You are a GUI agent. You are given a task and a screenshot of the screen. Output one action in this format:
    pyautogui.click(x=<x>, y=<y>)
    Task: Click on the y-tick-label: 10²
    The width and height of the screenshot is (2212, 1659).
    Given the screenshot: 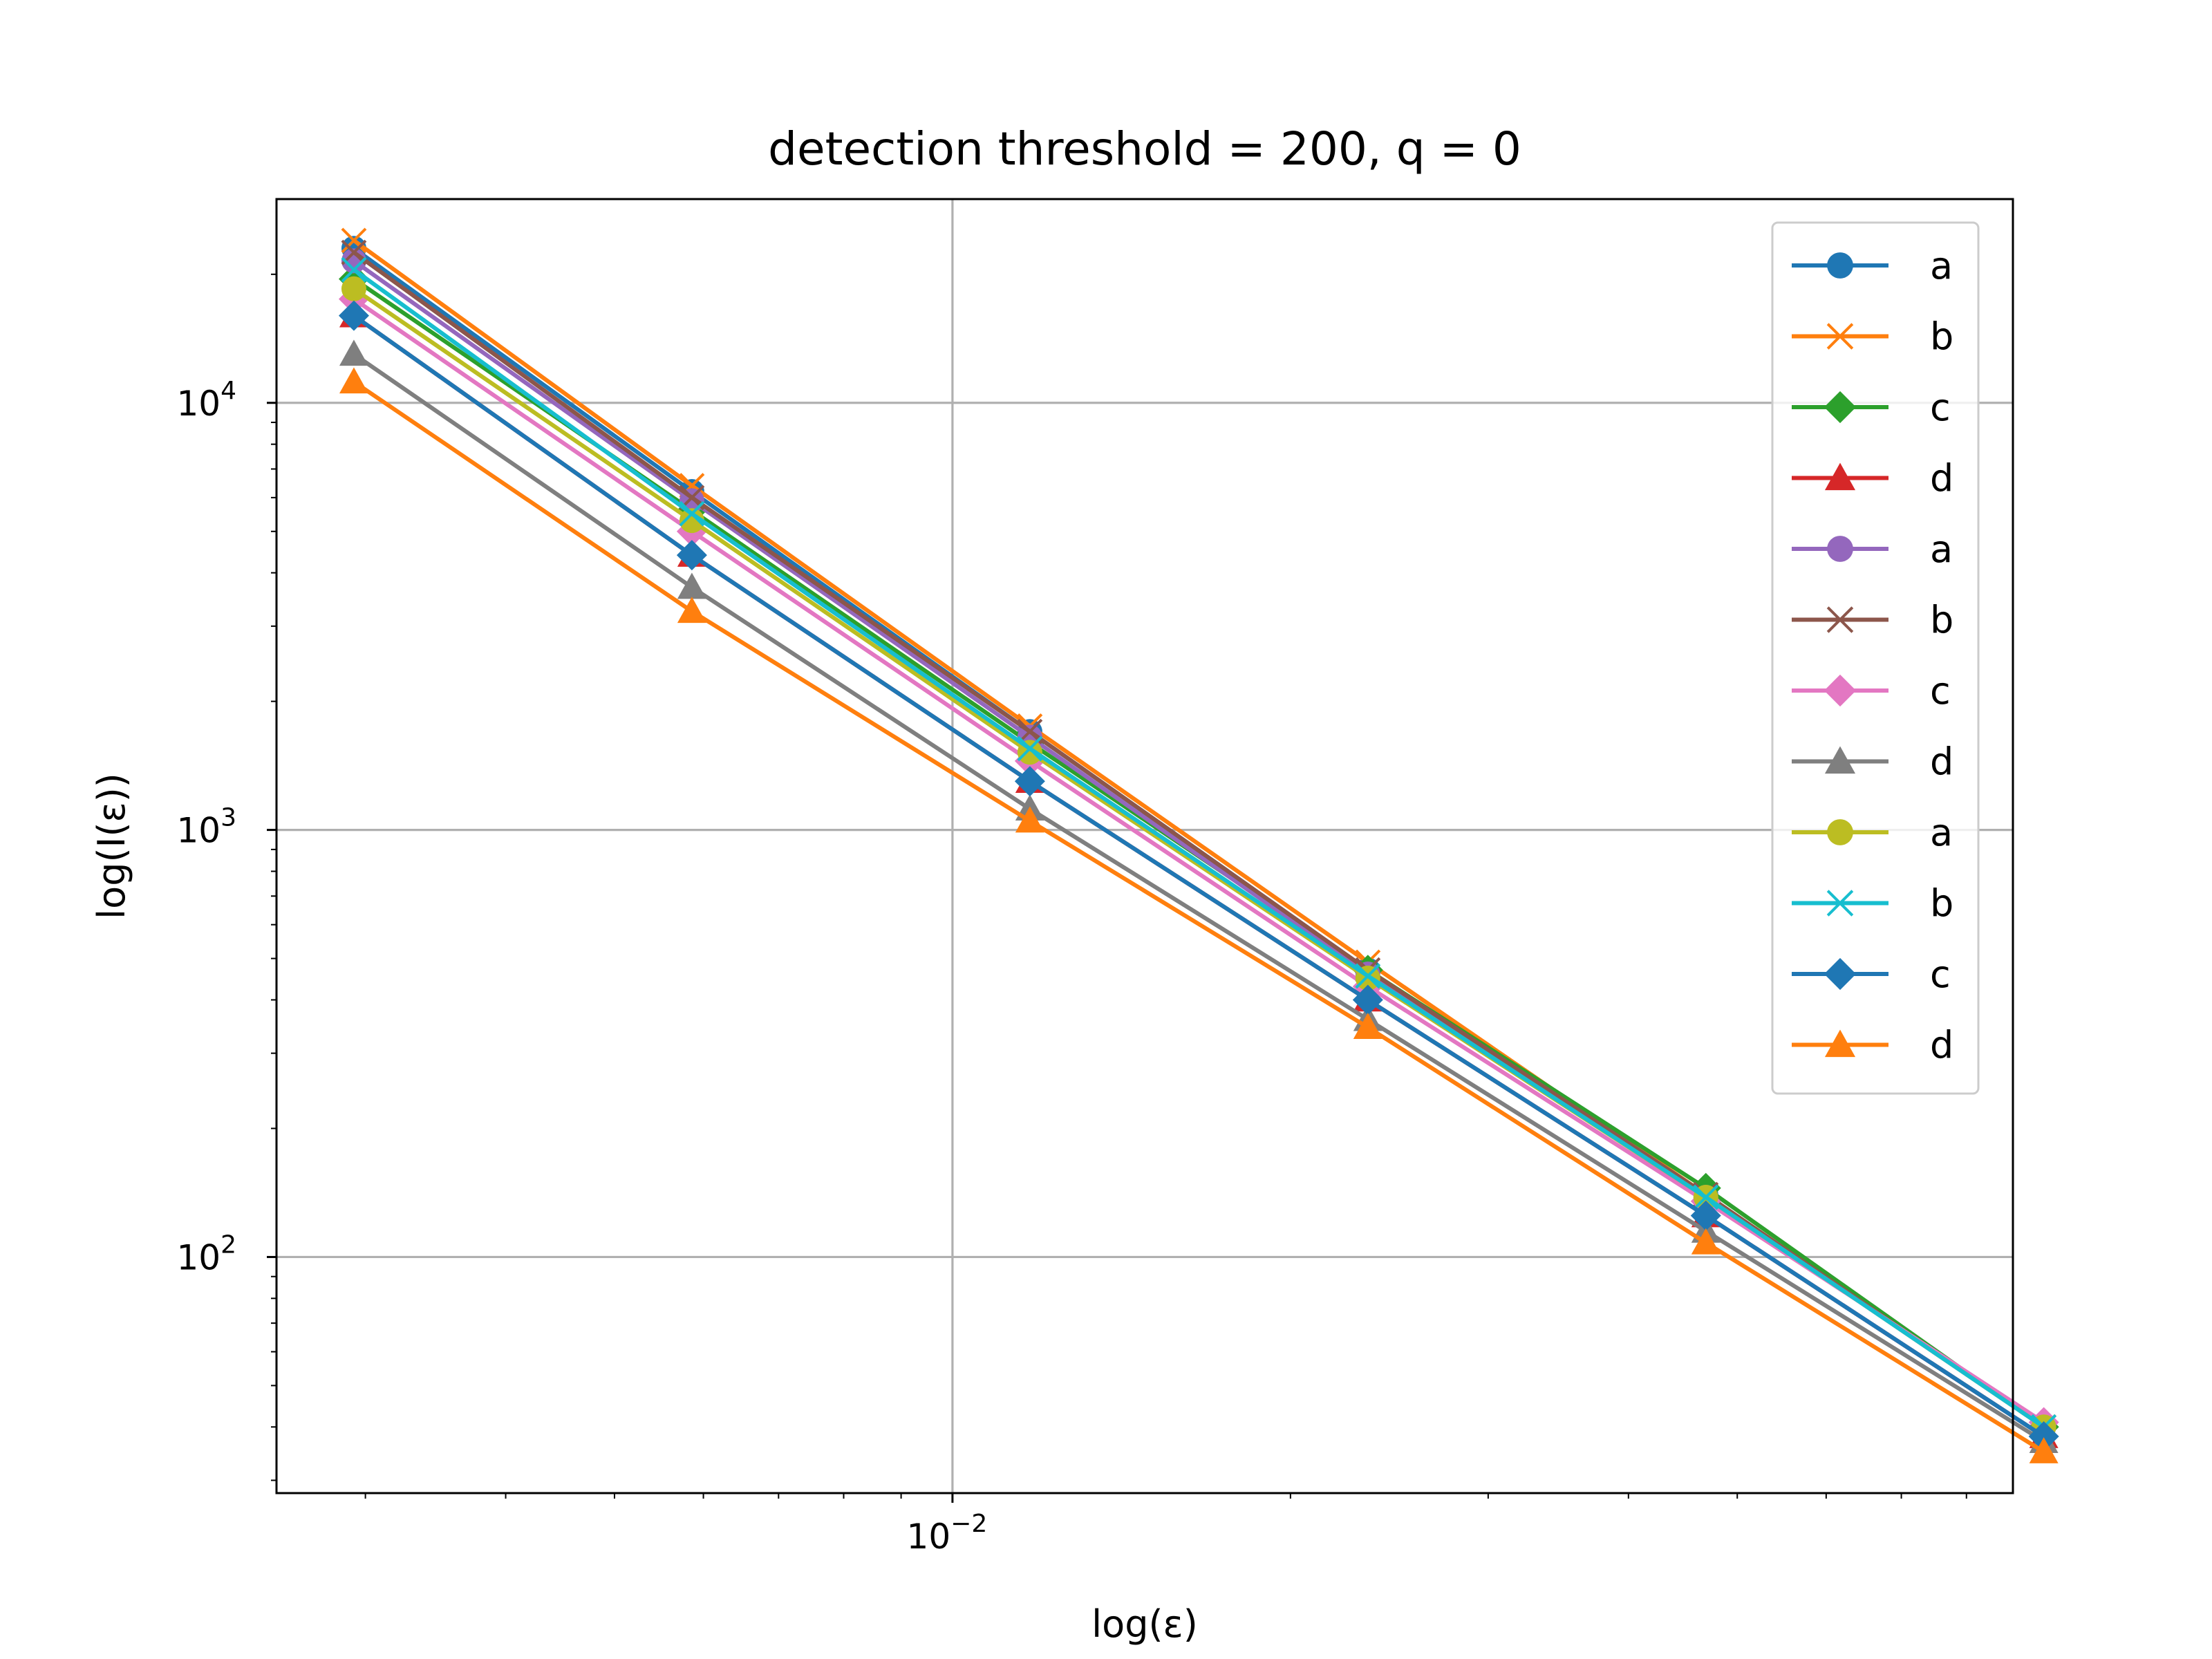 What is the action you would take?
    pyautogui.click(x=206, y=1253)
    